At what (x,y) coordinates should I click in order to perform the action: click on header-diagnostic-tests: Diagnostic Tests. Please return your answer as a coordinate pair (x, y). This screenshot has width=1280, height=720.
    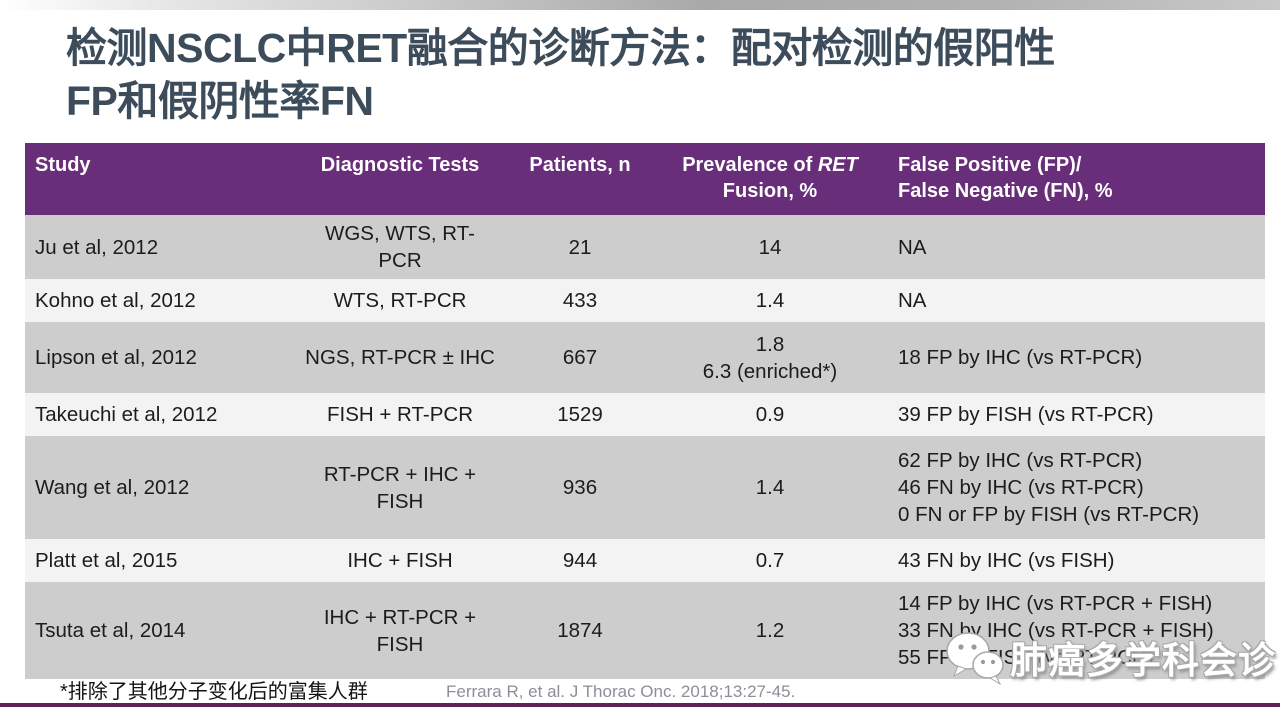
    Looking at the image, I should click on (400, 165).